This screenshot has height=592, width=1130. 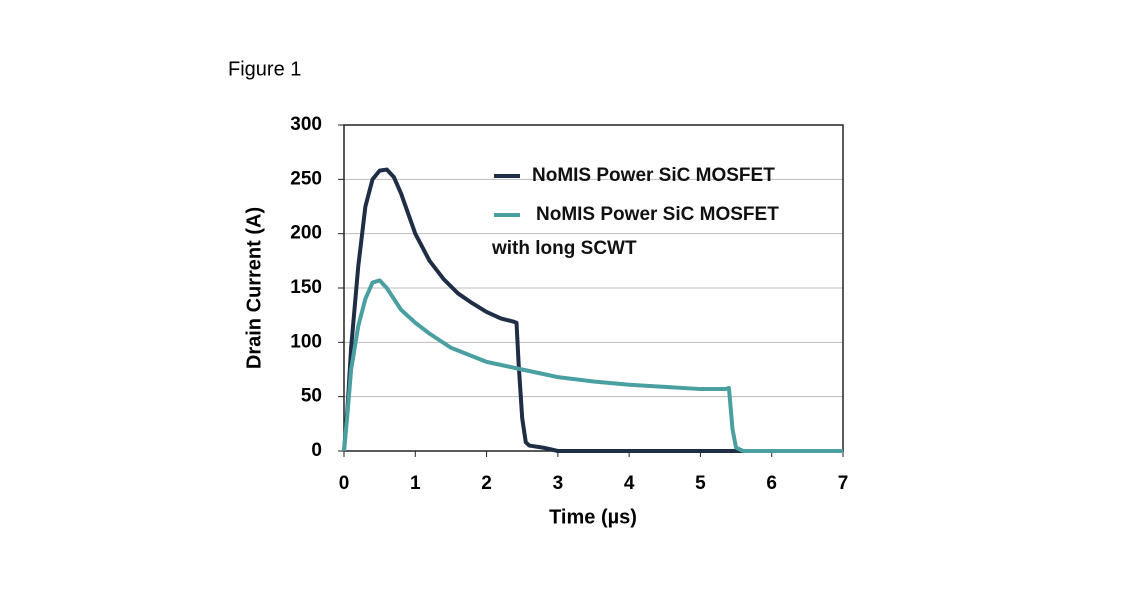 What do you see at coordinates (558, 483) in the screenshot?
I see `x-tick-label: 3` at bounding box center [558, 483].